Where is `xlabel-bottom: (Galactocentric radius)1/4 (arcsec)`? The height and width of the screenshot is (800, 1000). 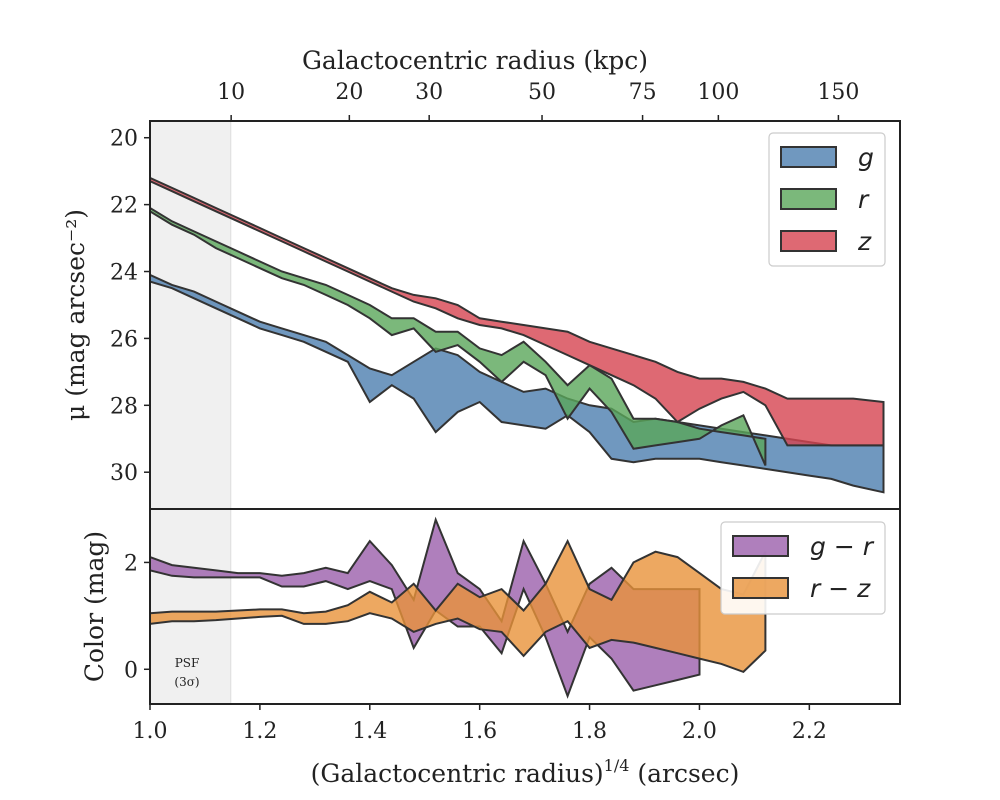
xlabel-bottom: (Galactocentric radius)1/4 (arcsec) is located at coordinates (525, 772).